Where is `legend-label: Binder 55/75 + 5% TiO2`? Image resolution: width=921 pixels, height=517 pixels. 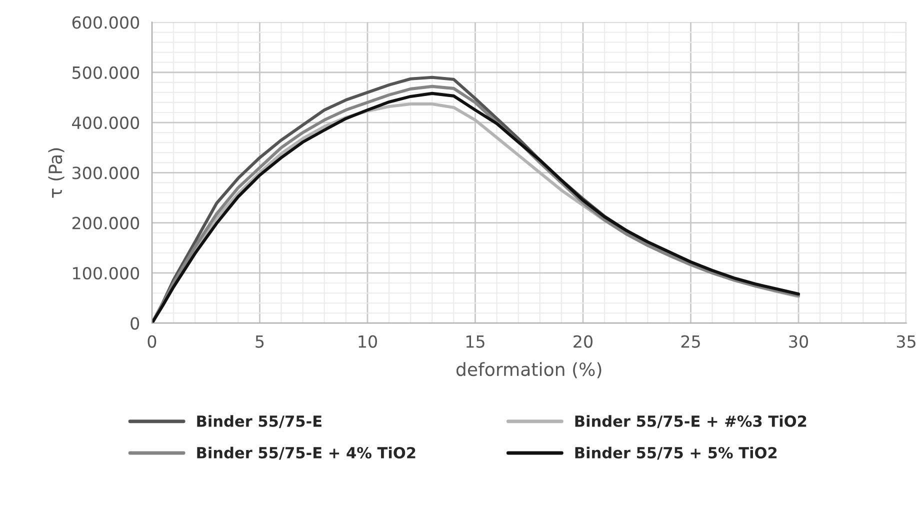 legend-label: Binder 55/75 + 5% TiO2 is located at coordinates (676, 453).